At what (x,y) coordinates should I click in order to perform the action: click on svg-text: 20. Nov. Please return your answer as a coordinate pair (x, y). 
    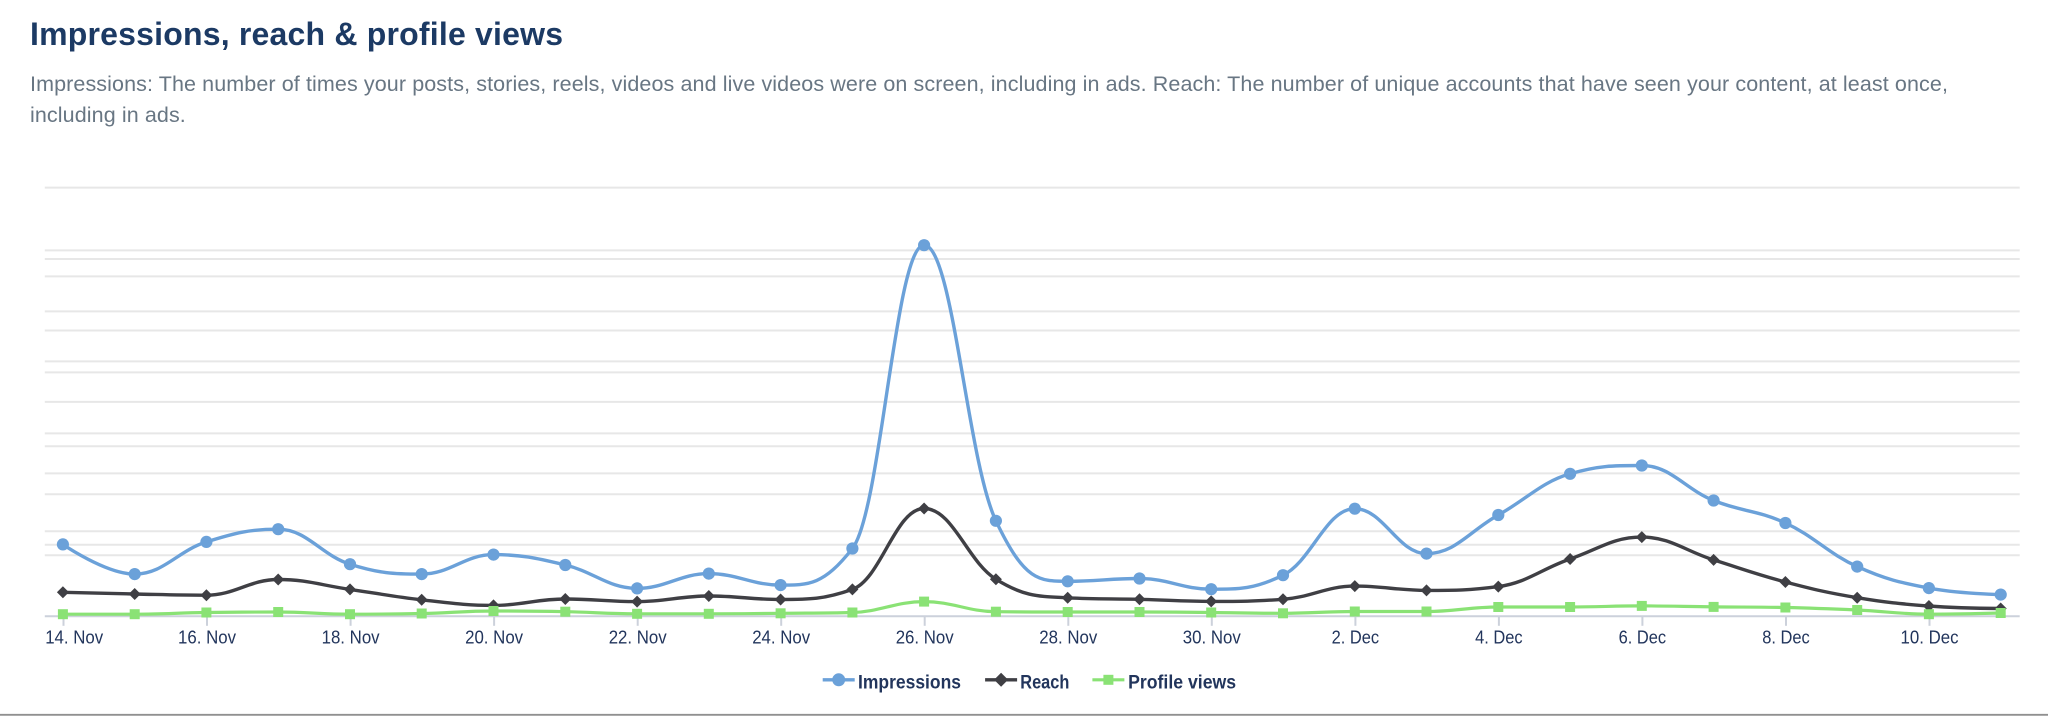
    Looking at the image, I should click on (494, 637).